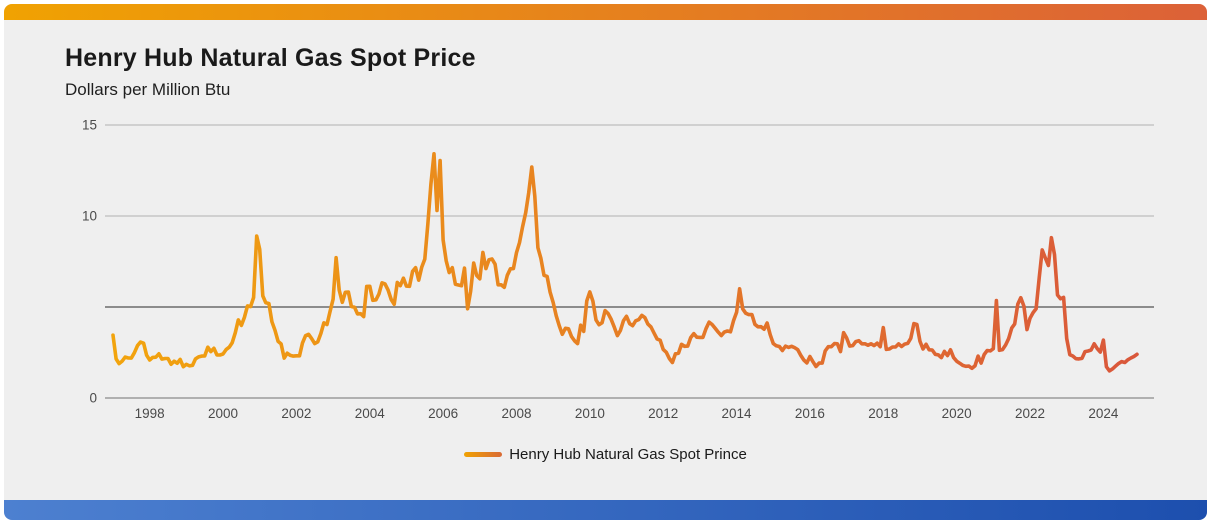  I want to click on y-axis-tick-label: 0, so click(93, 398).